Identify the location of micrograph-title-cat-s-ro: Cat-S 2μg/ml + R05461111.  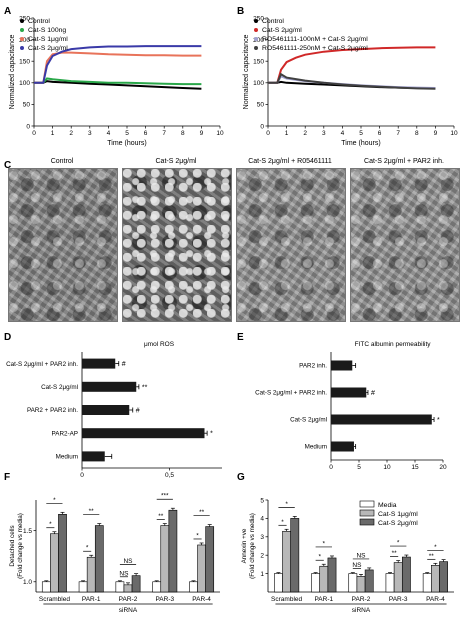
(290, 161).